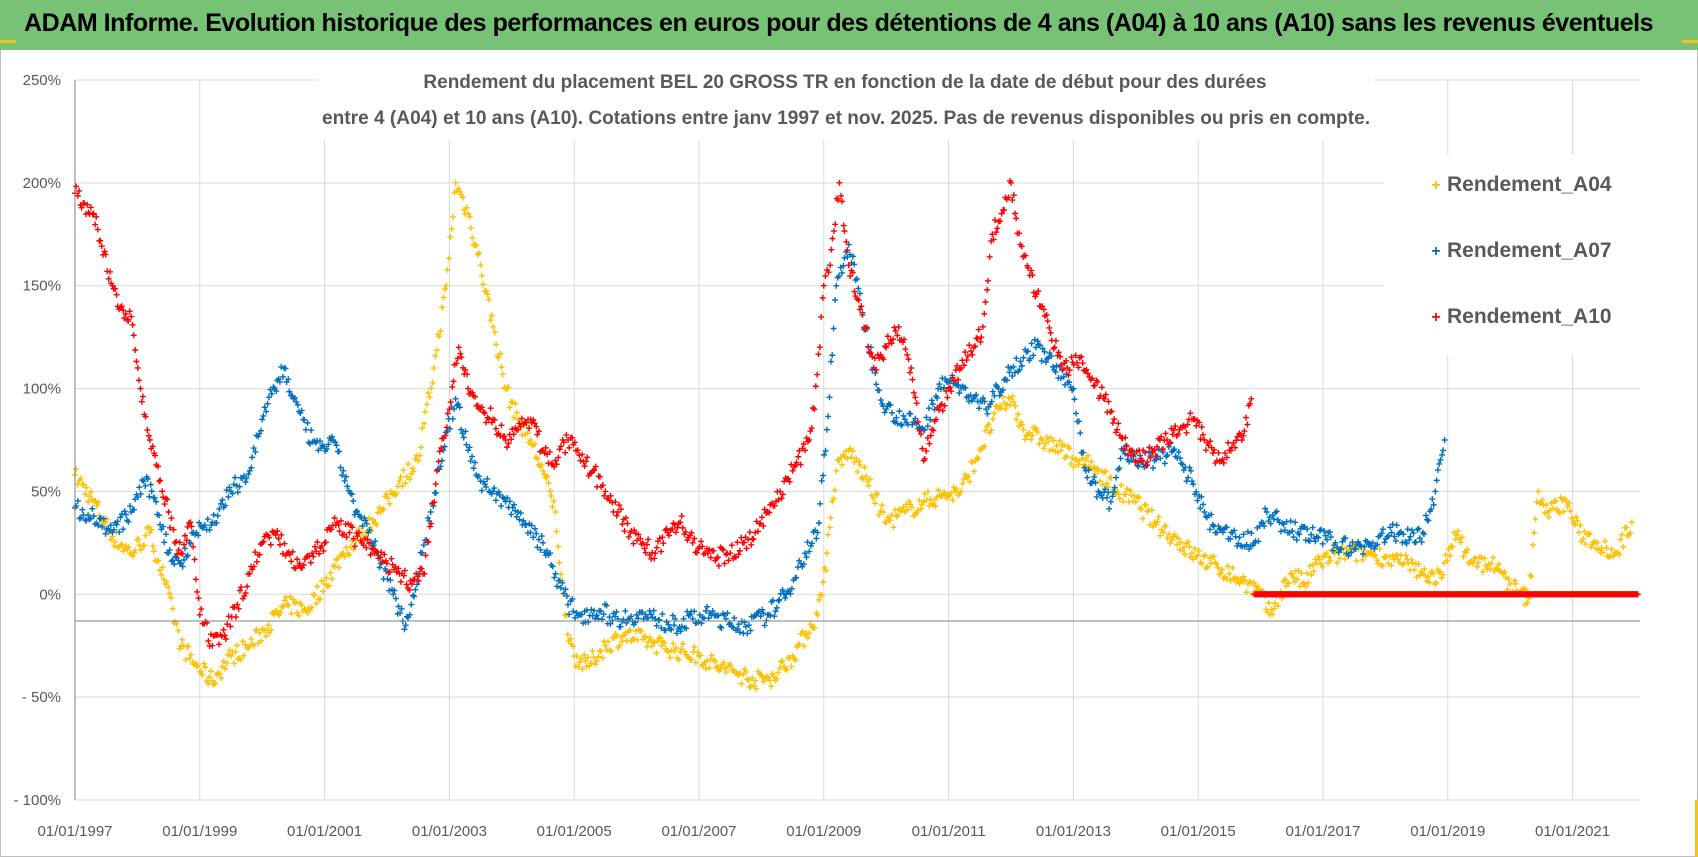  What do you see at coordinates (42, 80) in the screenshot?
I see `y-tick-label: 250%` at bounding box center [42, 80].